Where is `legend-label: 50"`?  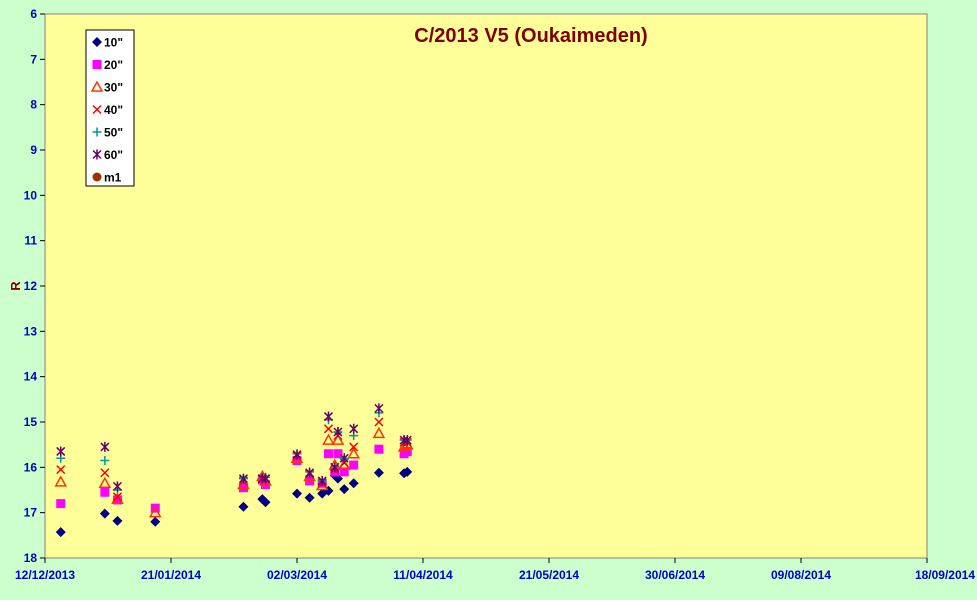
legend-label: 50" is located at coordinates (113, 133).